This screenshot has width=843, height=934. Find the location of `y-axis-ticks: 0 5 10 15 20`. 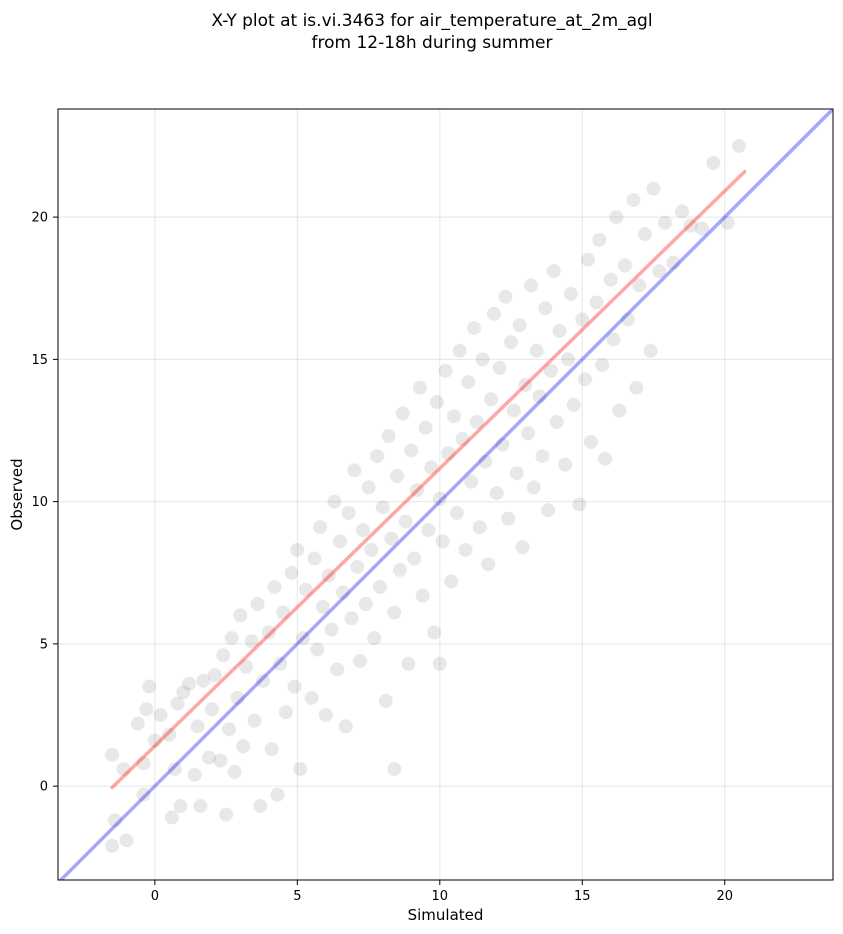

y-axis-ticks: 0 5 10 15 20 is located at coordinates (44, 503).